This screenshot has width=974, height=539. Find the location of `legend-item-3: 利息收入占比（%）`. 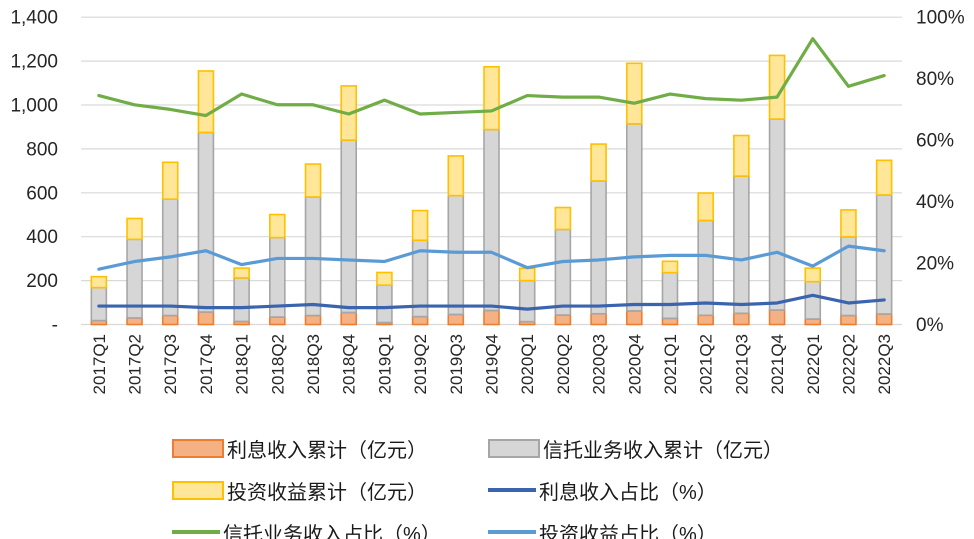

legend-item-3: 利息收入占比（%） is located at coordinates (635, 490).